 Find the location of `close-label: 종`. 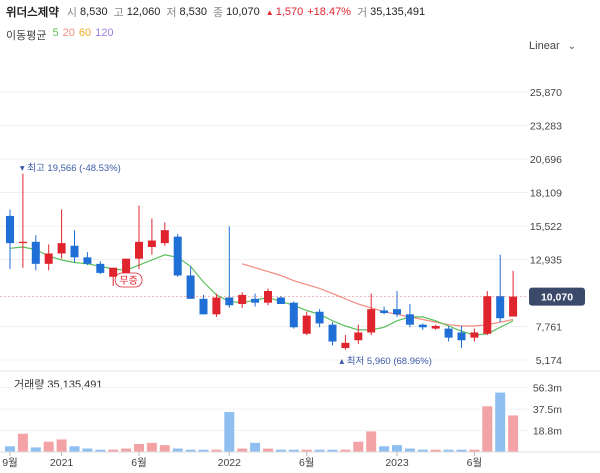

close-label: 종 is located at coordinates (218, 13).